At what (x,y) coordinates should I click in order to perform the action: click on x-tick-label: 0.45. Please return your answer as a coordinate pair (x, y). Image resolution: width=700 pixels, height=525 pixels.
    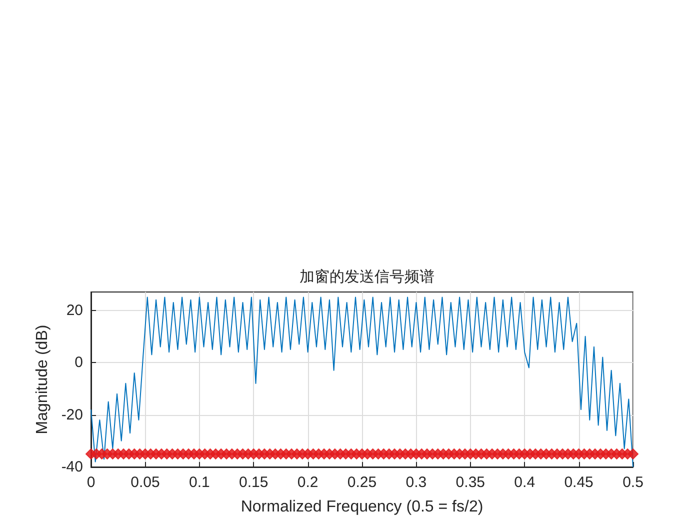
    Looking at the image, I should click on (579, 482).